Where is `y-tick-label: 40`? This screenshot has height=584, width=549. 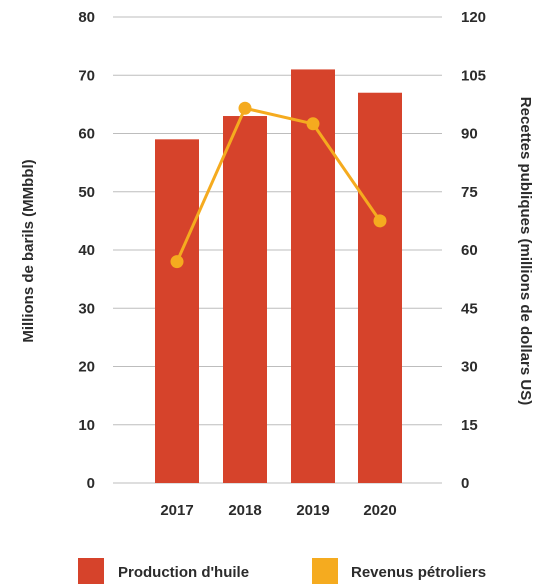
y-tick-label: 40 is located at coordinates (86, 250).